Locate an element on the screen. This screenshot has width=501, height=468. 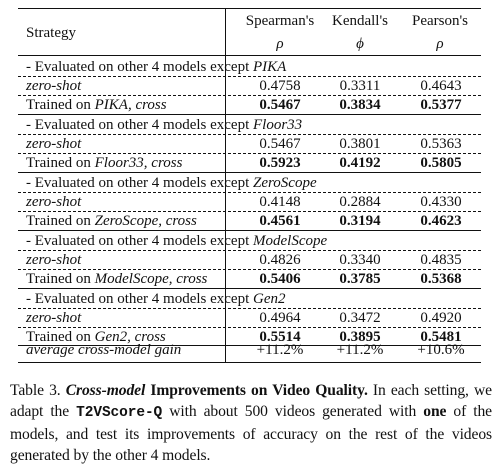
trained-value: 0.5377 is located at coordinates (441, 105).